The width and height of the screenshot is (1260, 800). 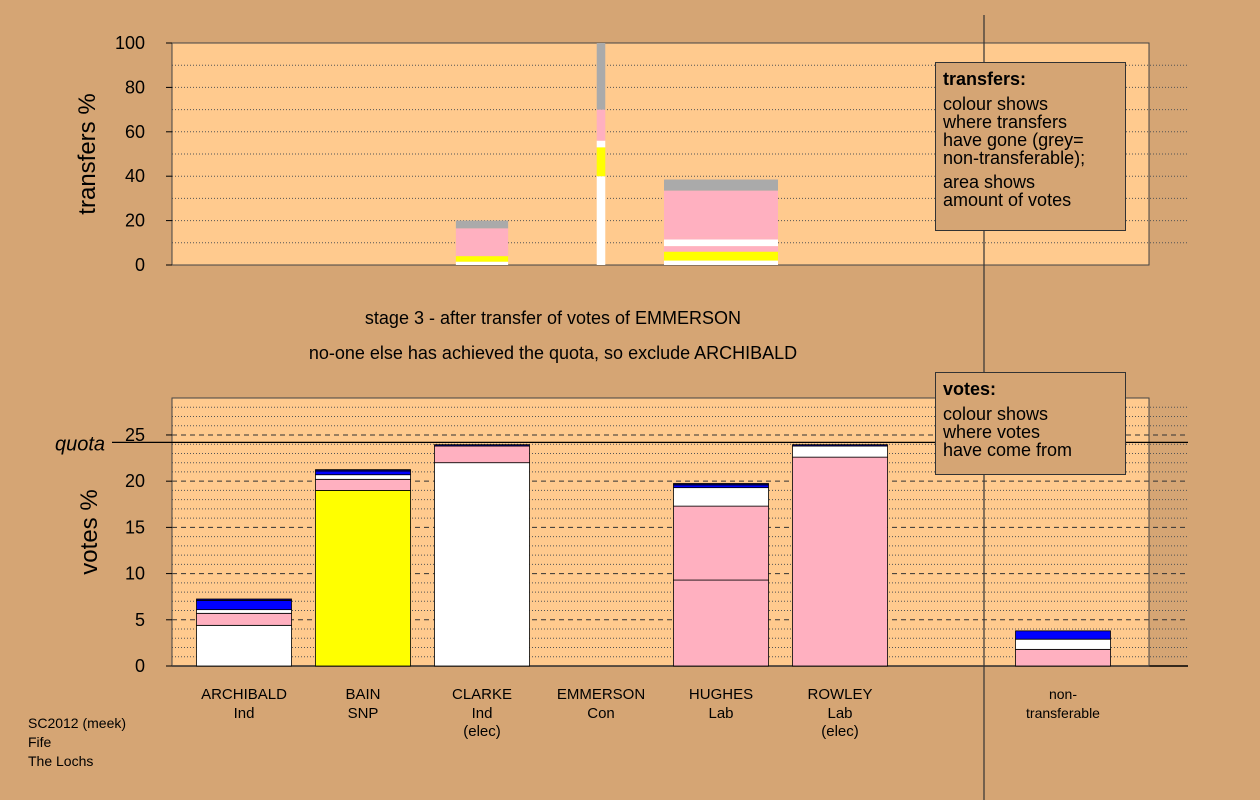 What do you see at coordinates (992, 432) in the screenshot?
I see `votes-legend-line: where votes` at bounding box center [992, 432].